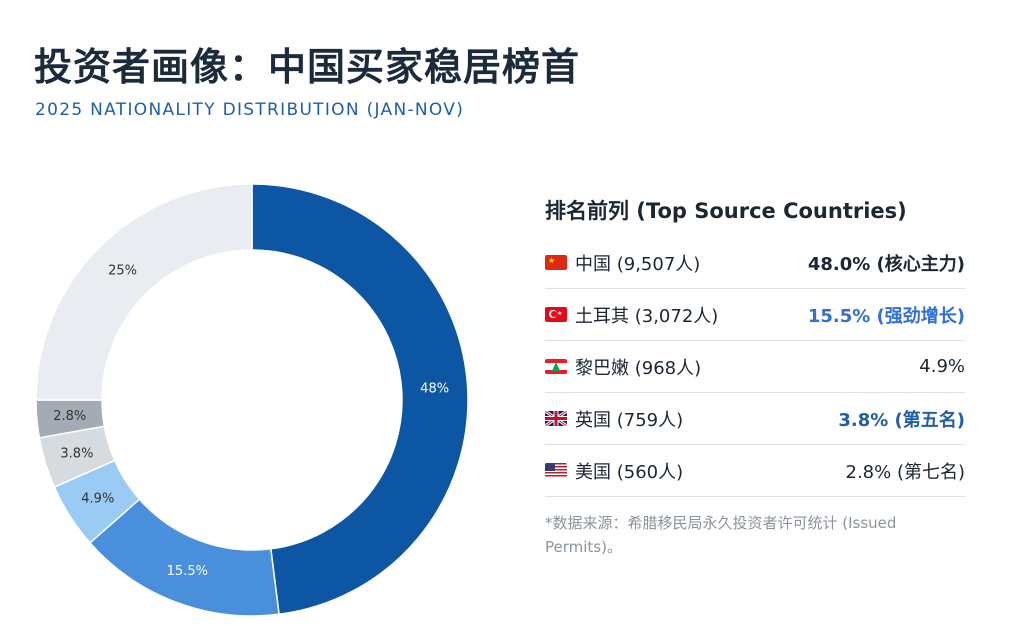  Describe the element at coordinates (638, 368) in the screenshot. I see `ranking-country: 黎巴嫩 (968人)` at that location.